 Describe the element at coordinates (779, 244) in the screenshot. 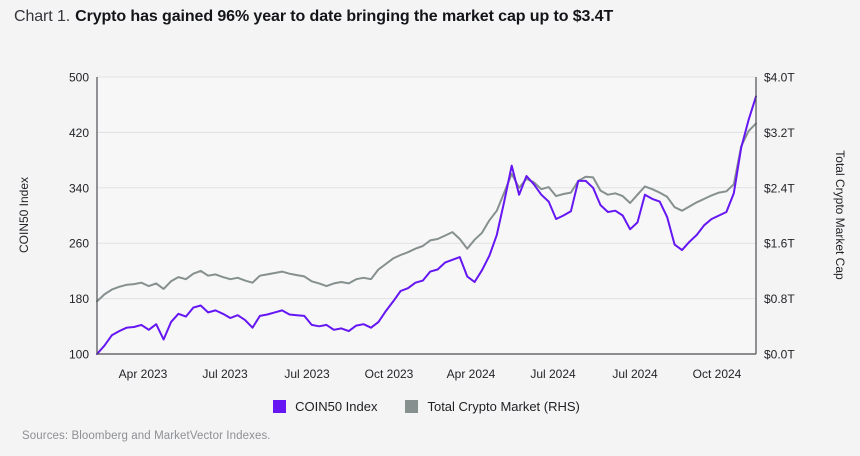

I see `right-axis-tick-label: $1.6T` at that location.